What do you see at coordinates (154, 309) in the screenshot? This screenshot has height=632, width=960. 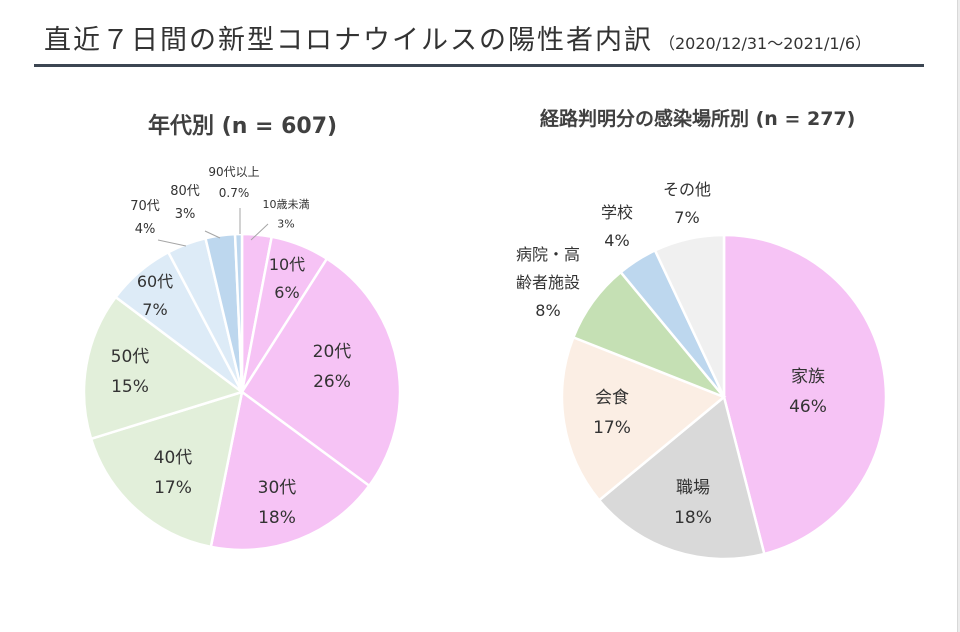 I see `age-slice-value-6: 7%` at bounding box center [154, 309].